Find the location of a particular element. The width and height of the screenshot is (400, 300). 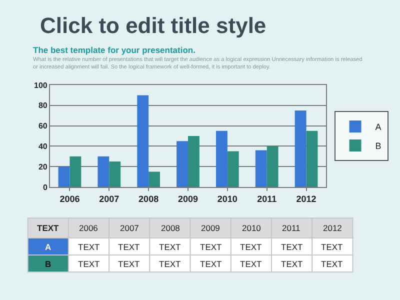

category-label: 2007 is located at coordinates (129, 228).